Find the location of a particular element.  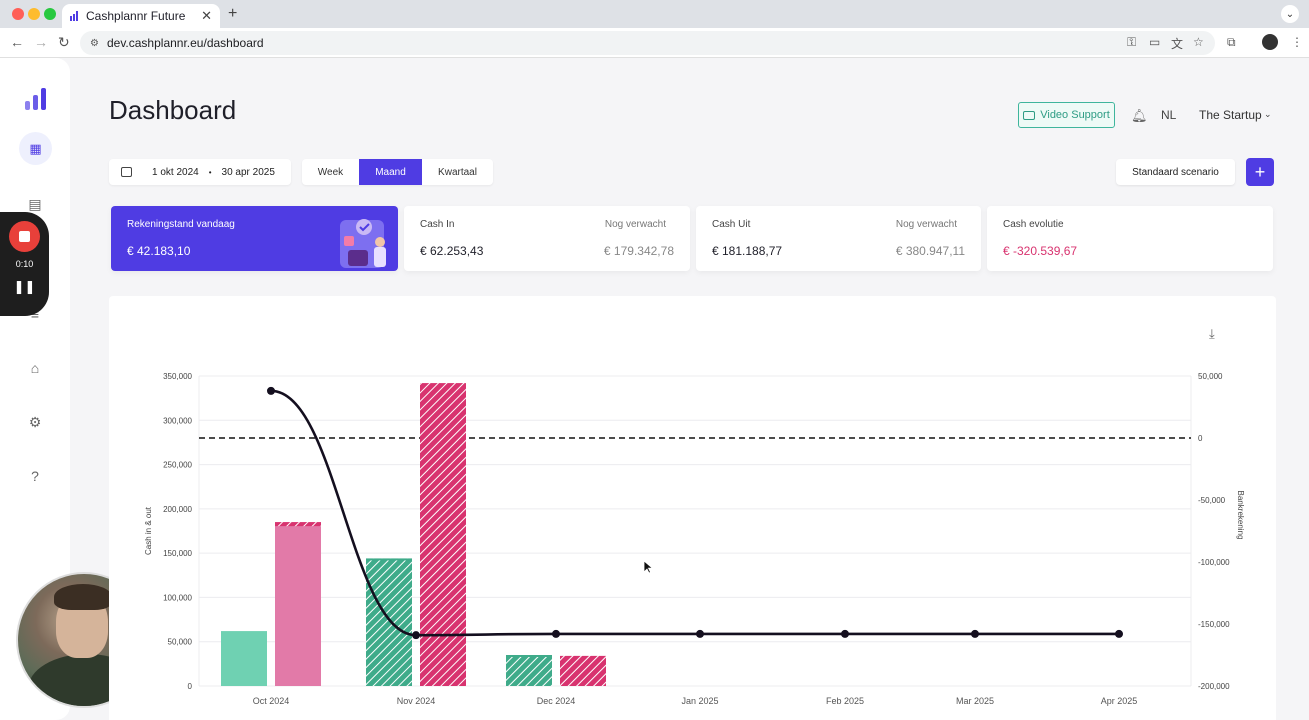

x-tick-label: Feb 2025 is located at coordinates (845, 701).